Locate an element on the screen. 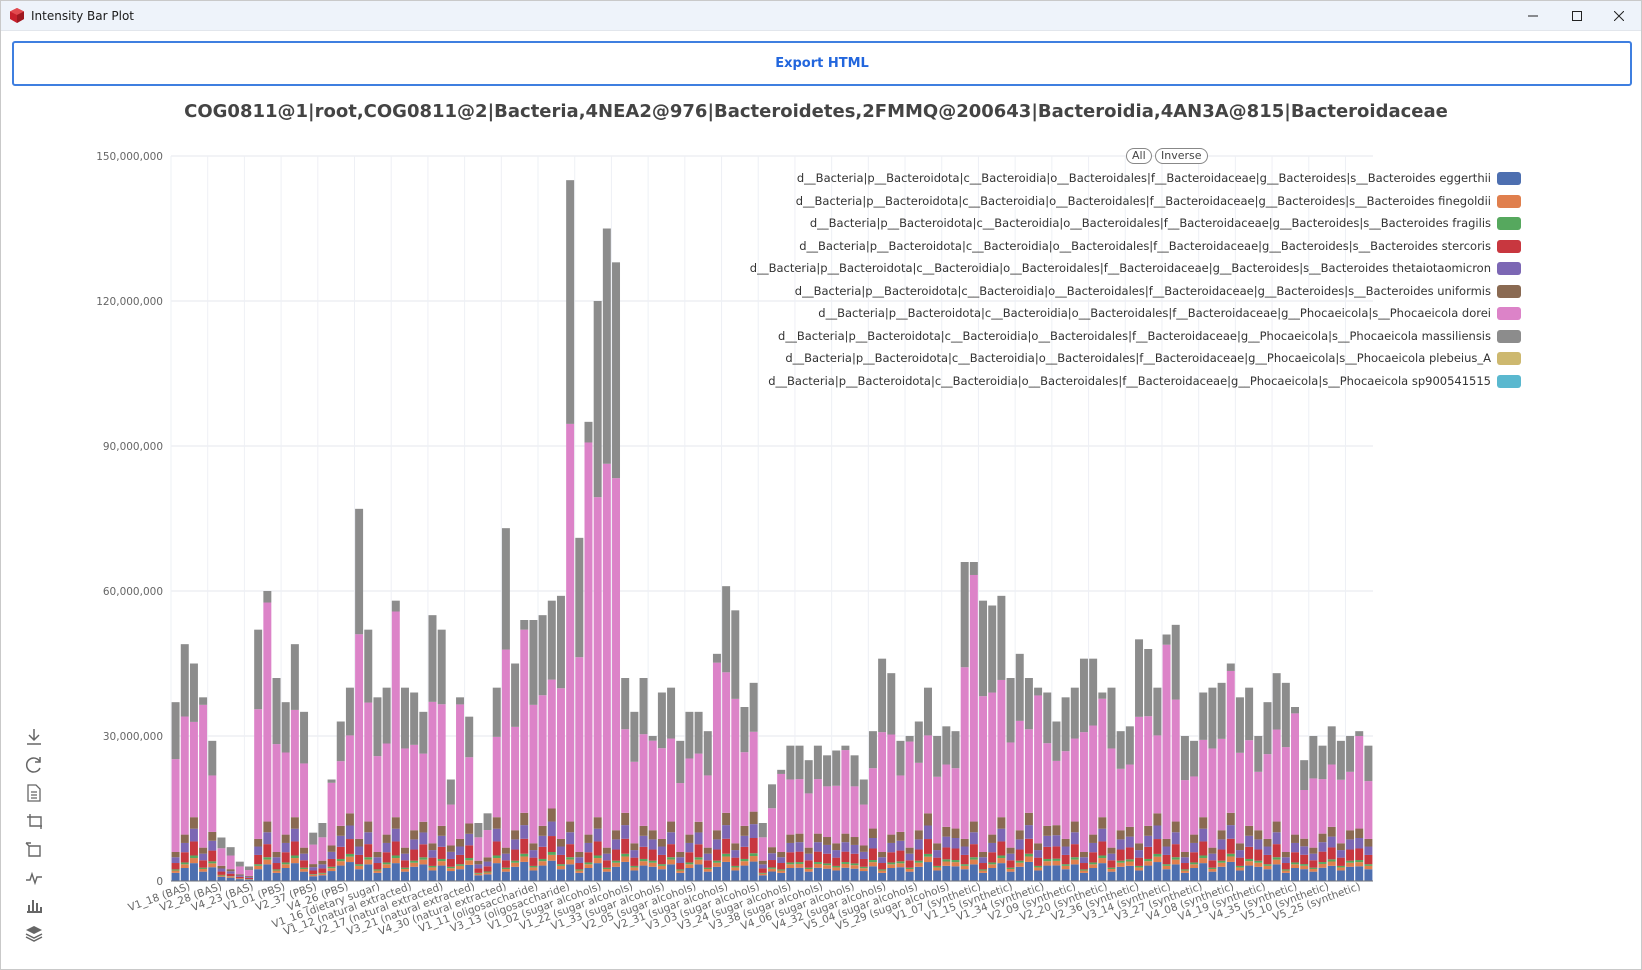 The width and height of the screenshot is (1642, 970). zoom-back-icon is located at coordinates (34, 849).